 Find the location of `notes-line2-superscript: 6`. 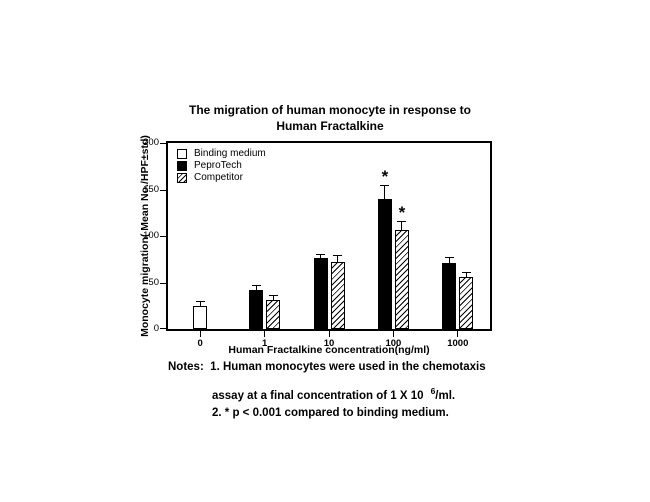

notes-line2-superscript: 6 is located at coordinates (433, 391).